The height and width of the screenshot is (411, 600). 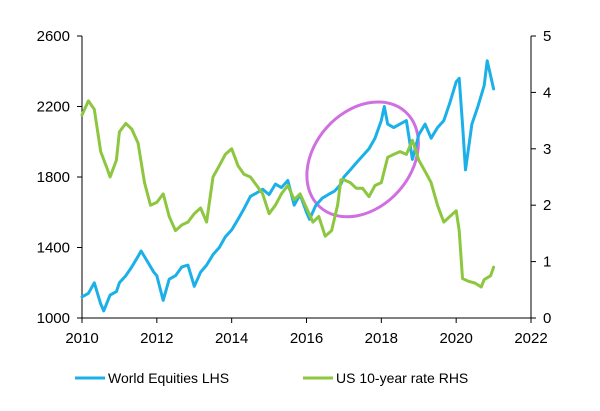 I want to click on y-right-tick-label: 2, so click(x=547, y=205).